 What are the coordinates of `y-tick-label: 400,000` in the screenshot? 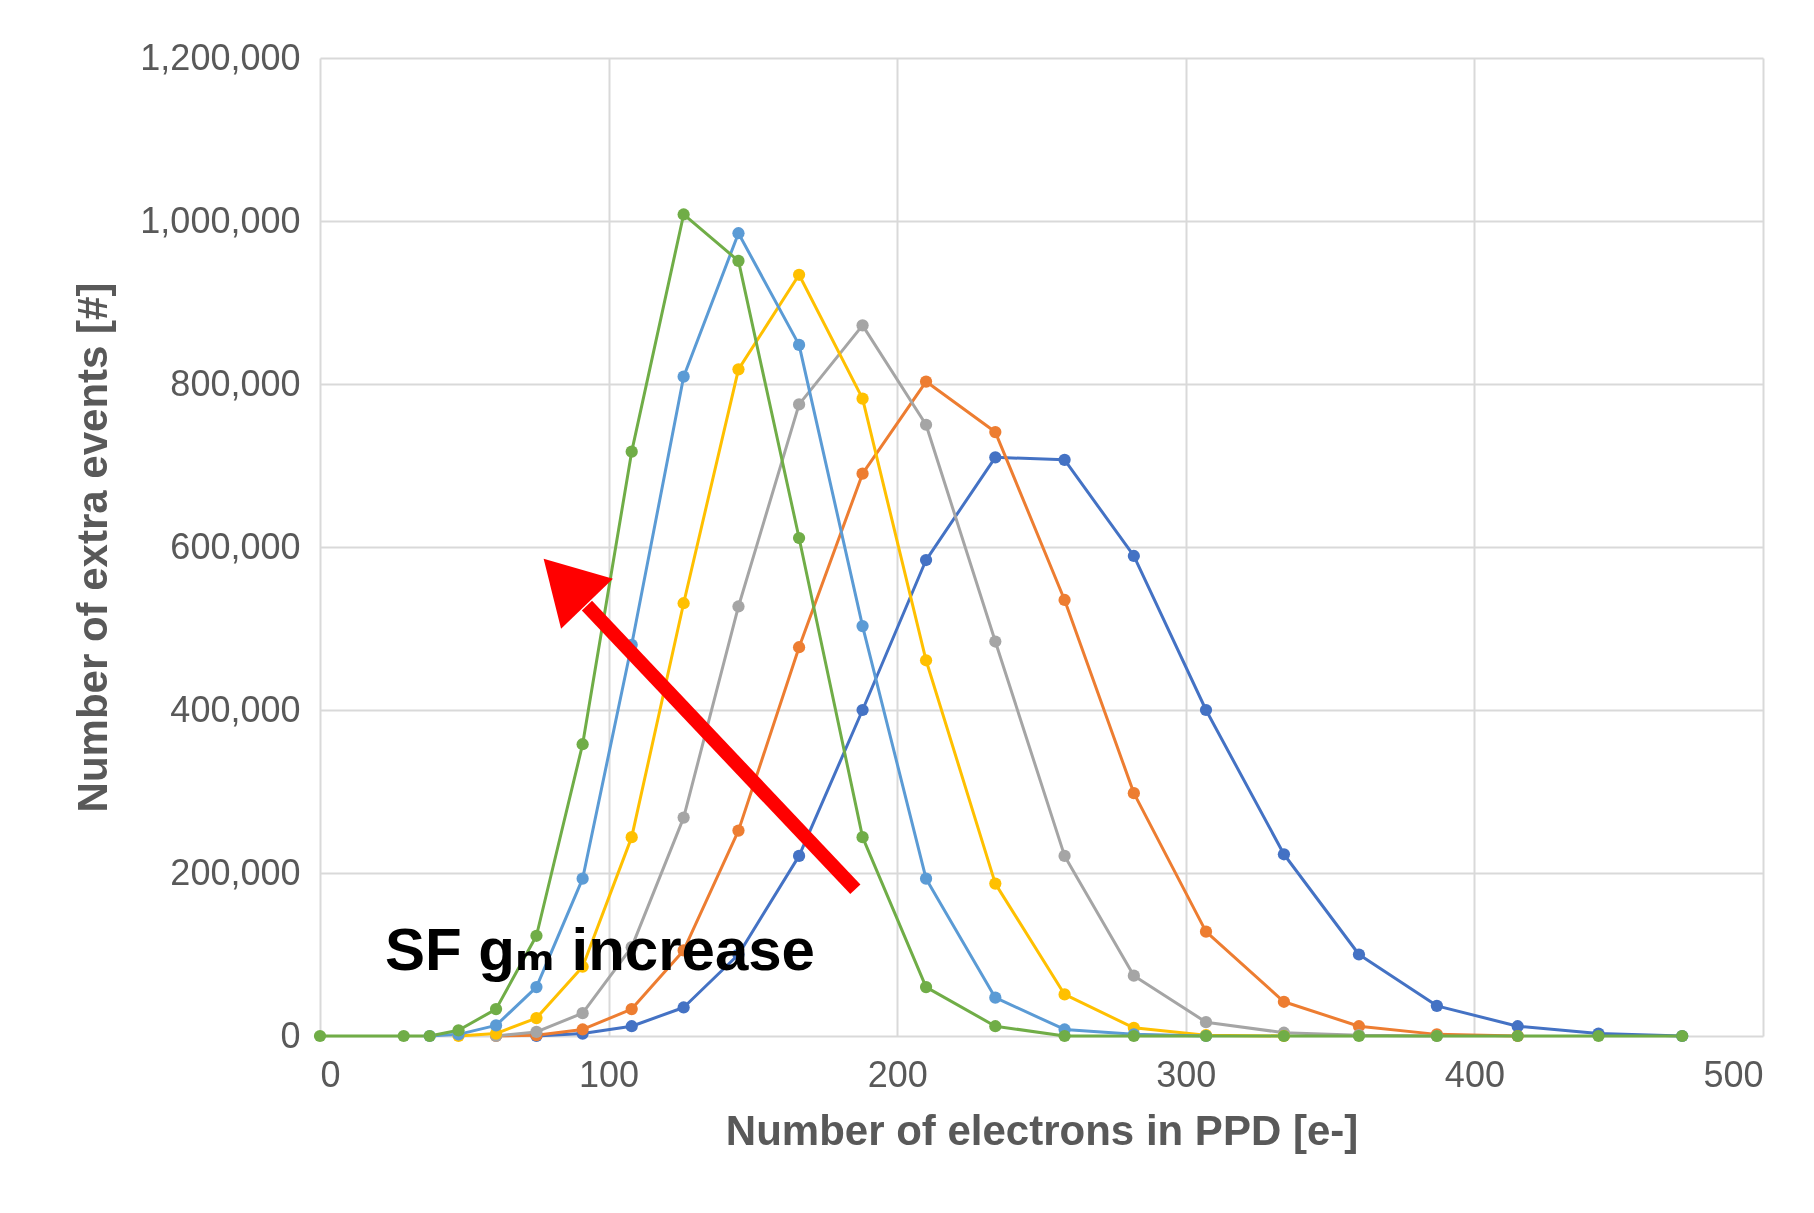 It's located at (235, 709).